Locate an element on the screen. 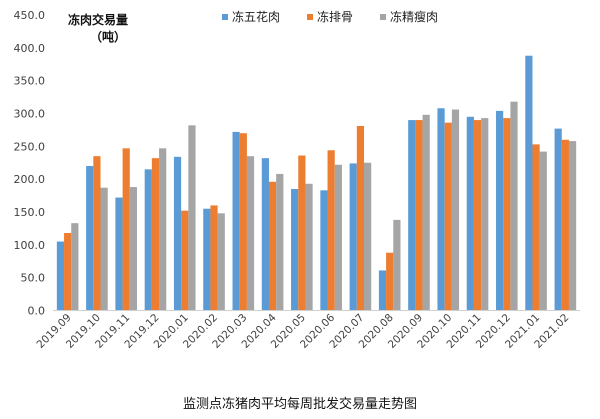  bar-3-2019.10 is located at coordinates (104, 249).